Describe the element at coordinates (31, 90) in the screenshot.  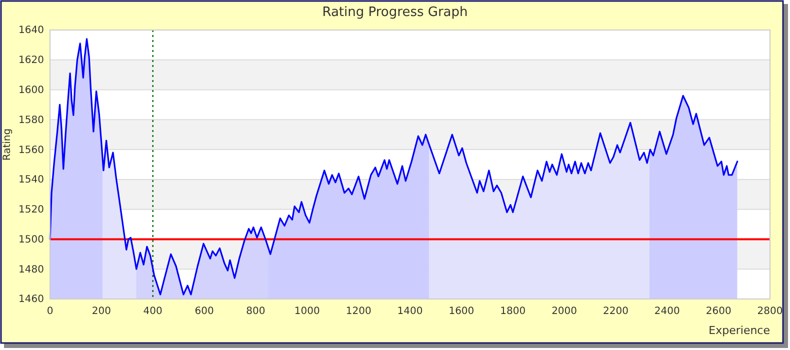
I see `y-tick-label: 1600` at that location.